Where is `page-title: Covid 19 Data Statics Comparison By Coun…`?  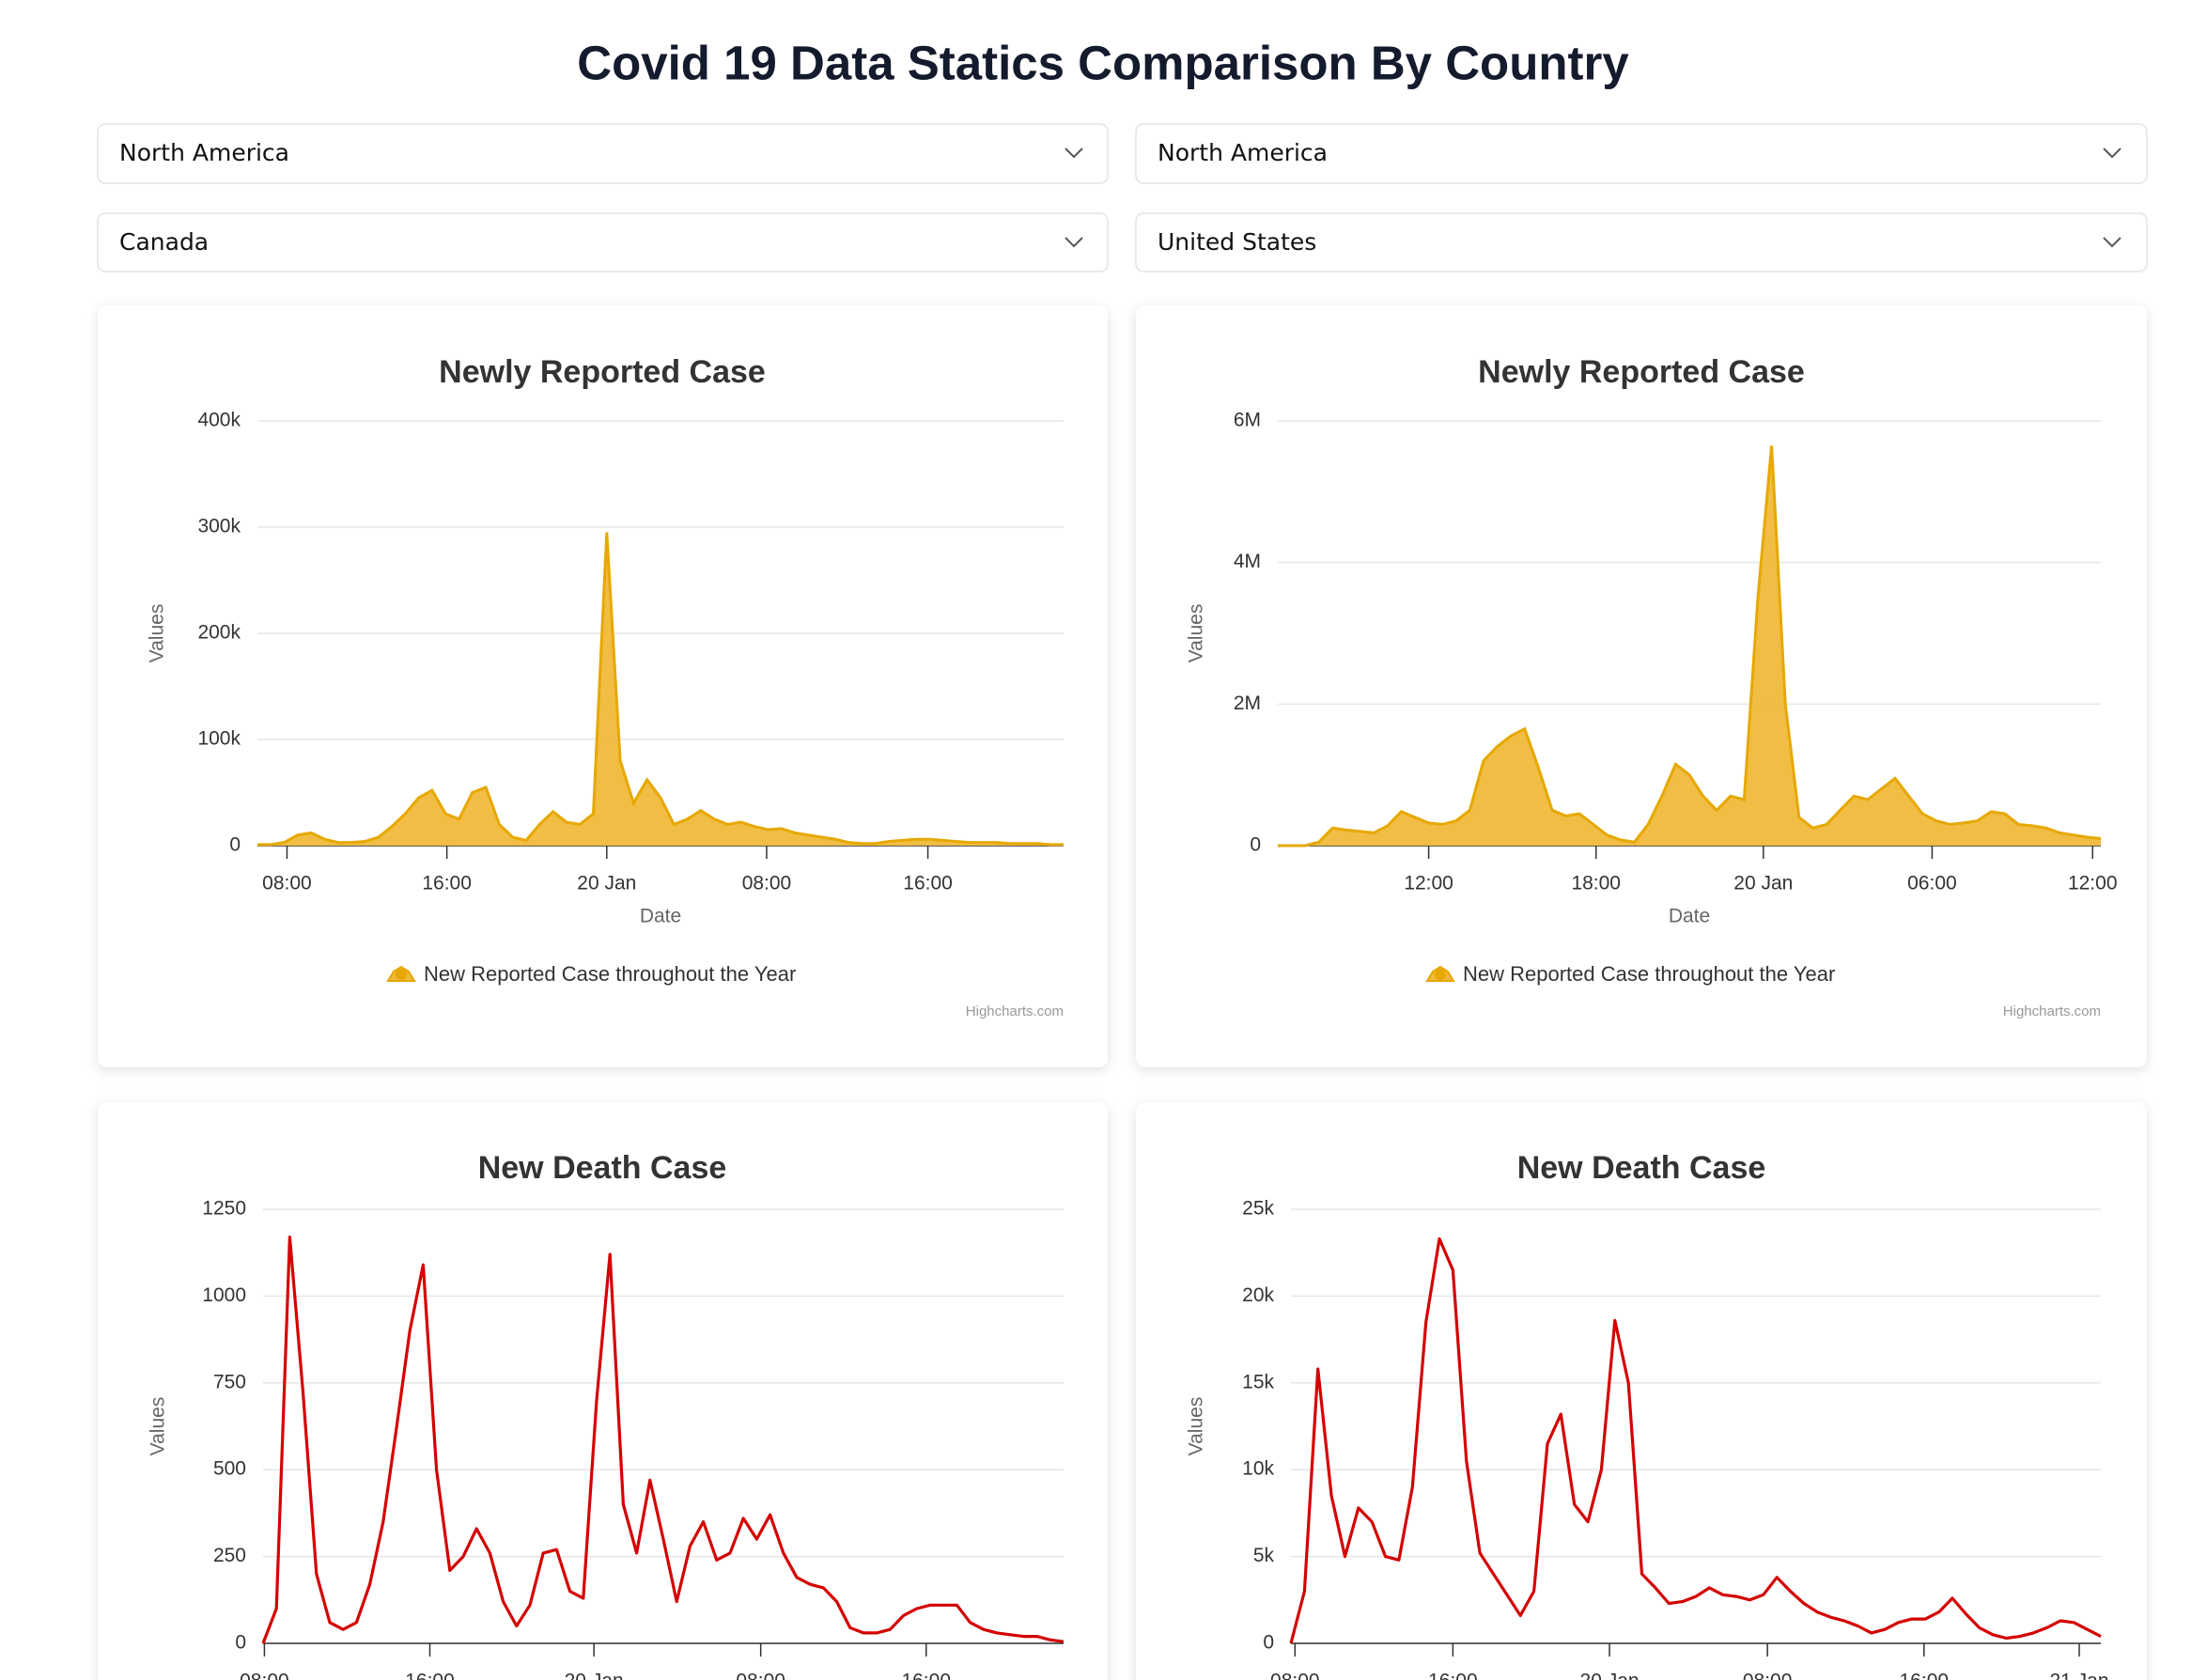 page-title: Covid 19 Data Statics Comparison By Coun… is located at coordinates (1103, 62).